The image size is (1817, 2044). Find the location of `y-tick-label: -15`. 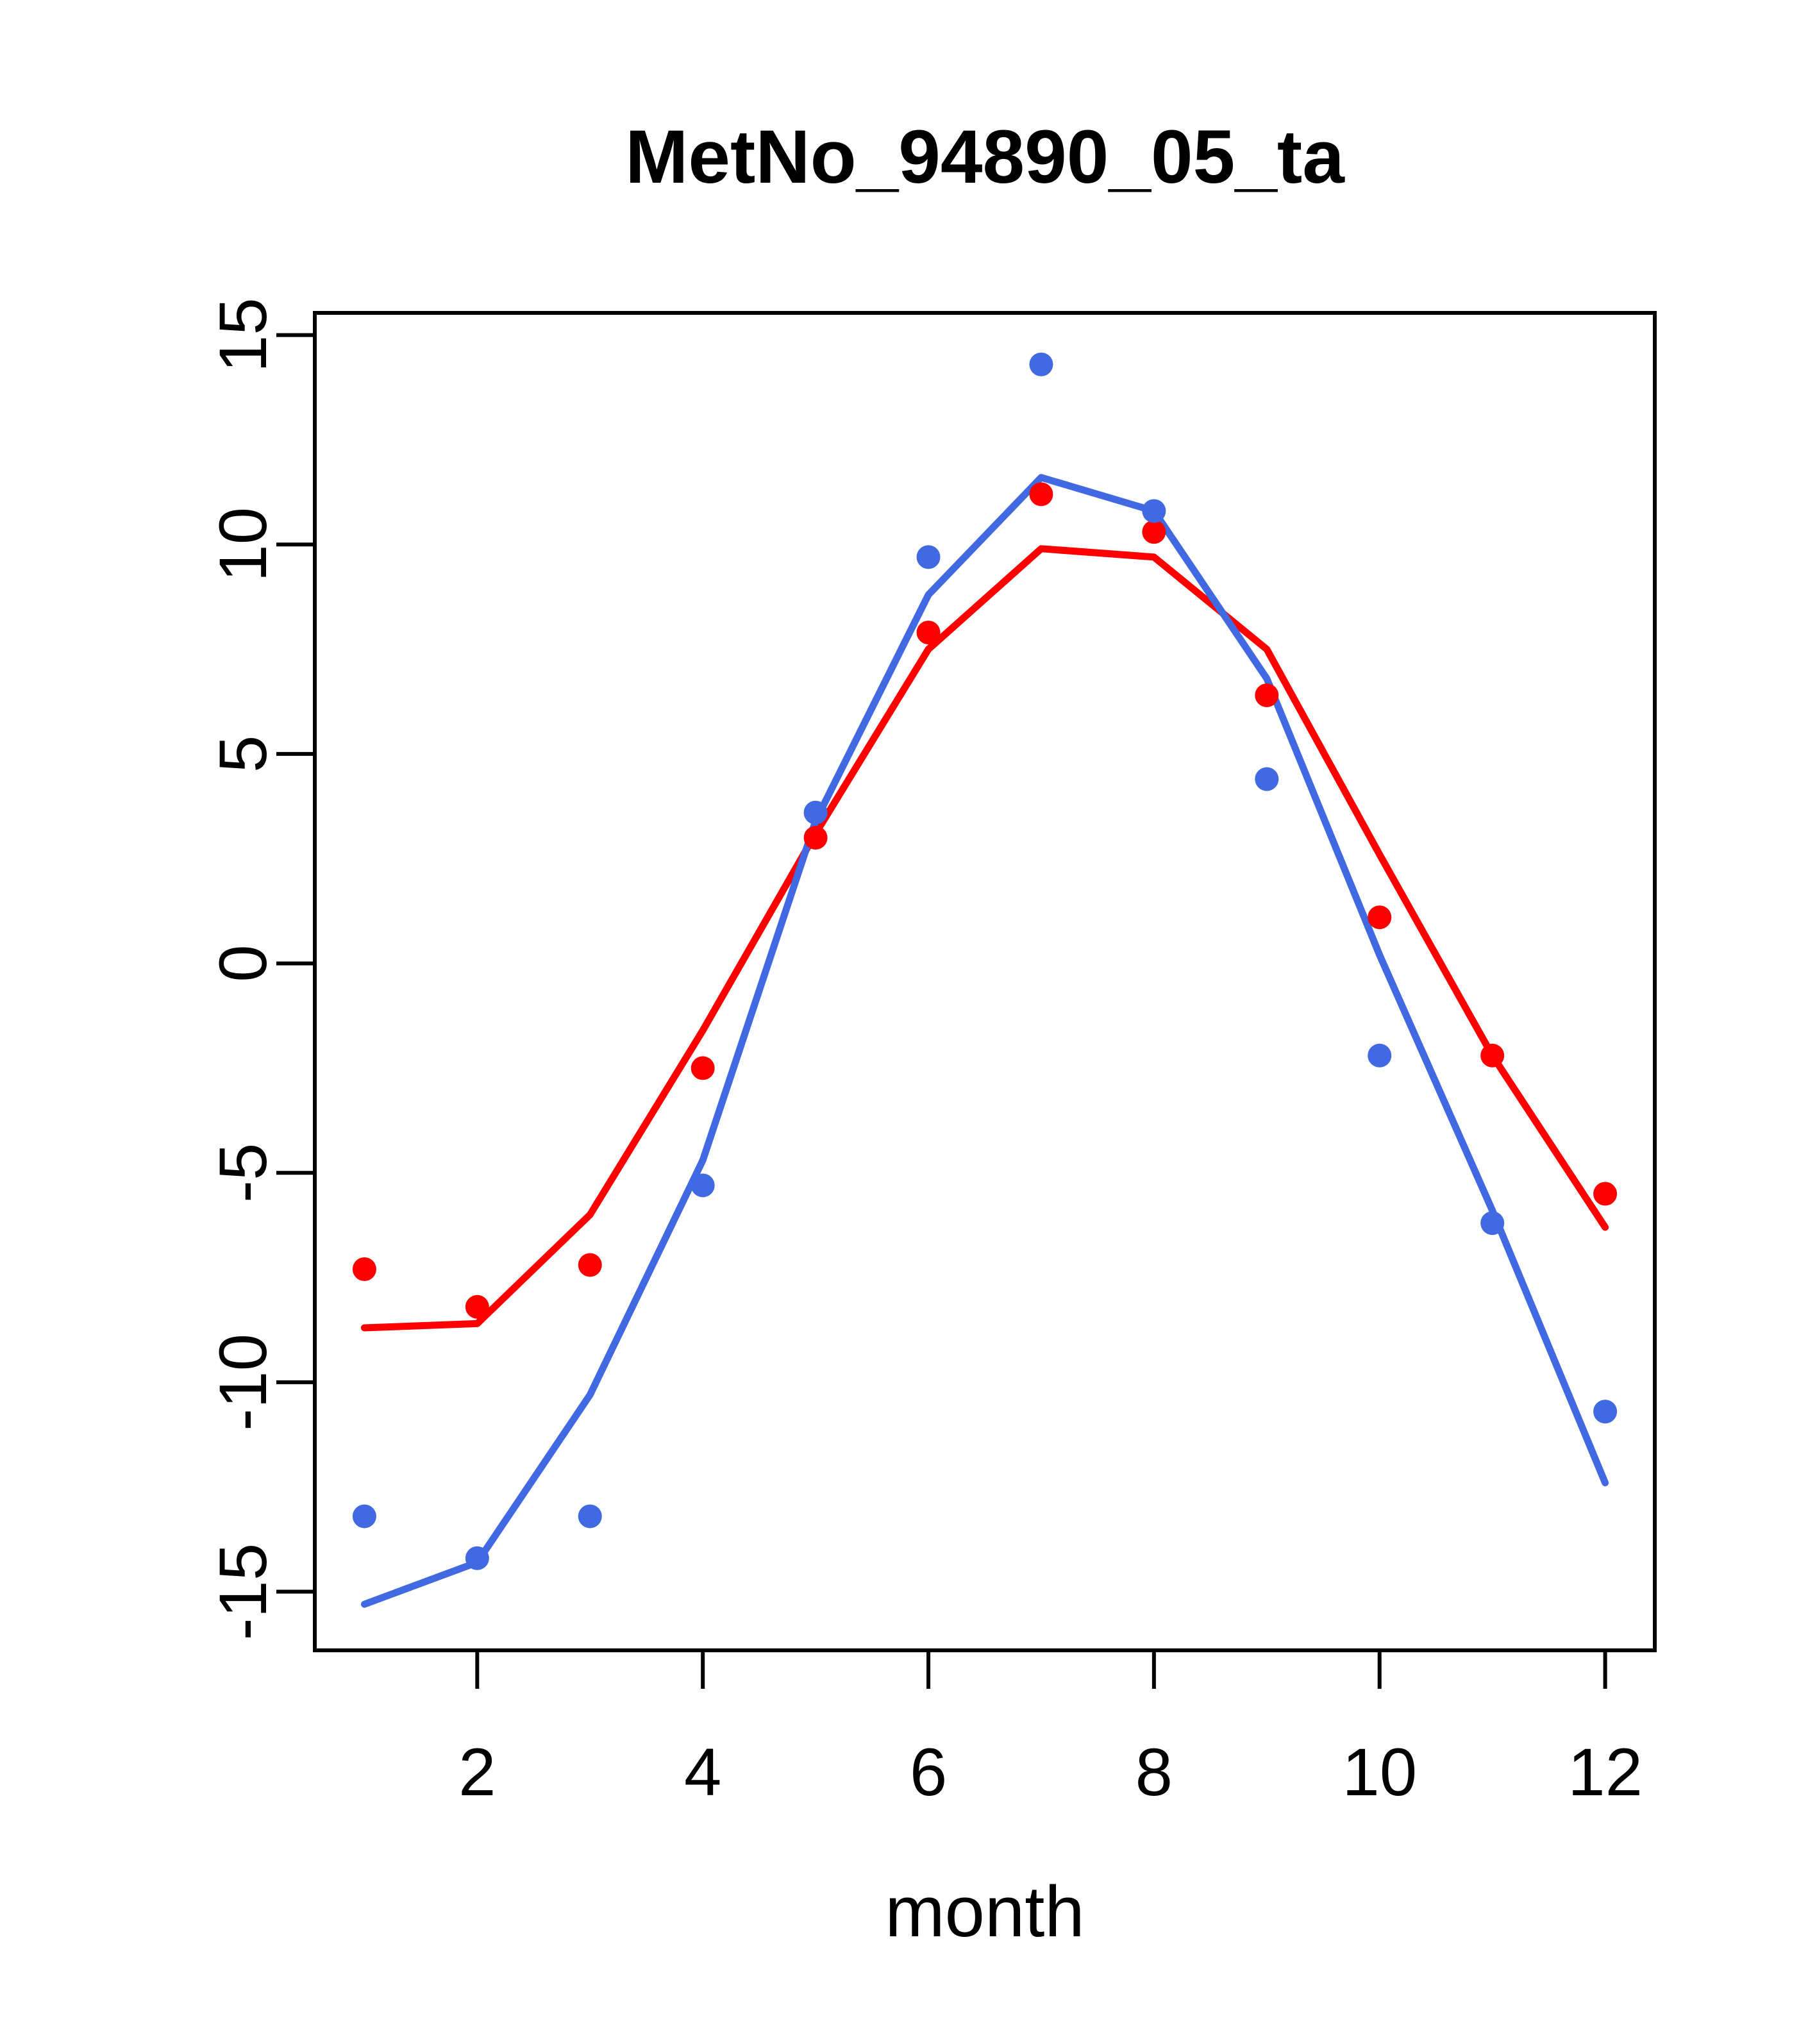

y-tick-label: -15 is located at coordinates (243, 1592).